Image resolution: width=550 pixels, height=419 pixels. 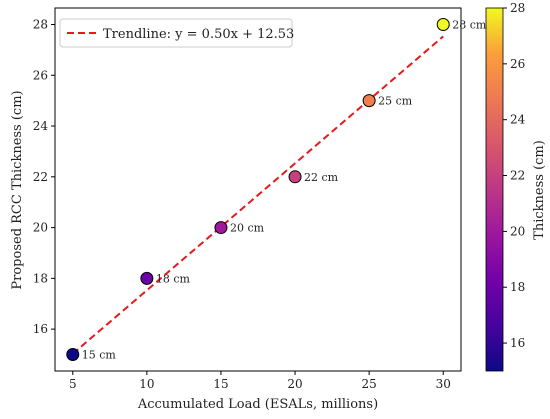 I want to click on y-tick-label: 28, so click(x=40, y=25).